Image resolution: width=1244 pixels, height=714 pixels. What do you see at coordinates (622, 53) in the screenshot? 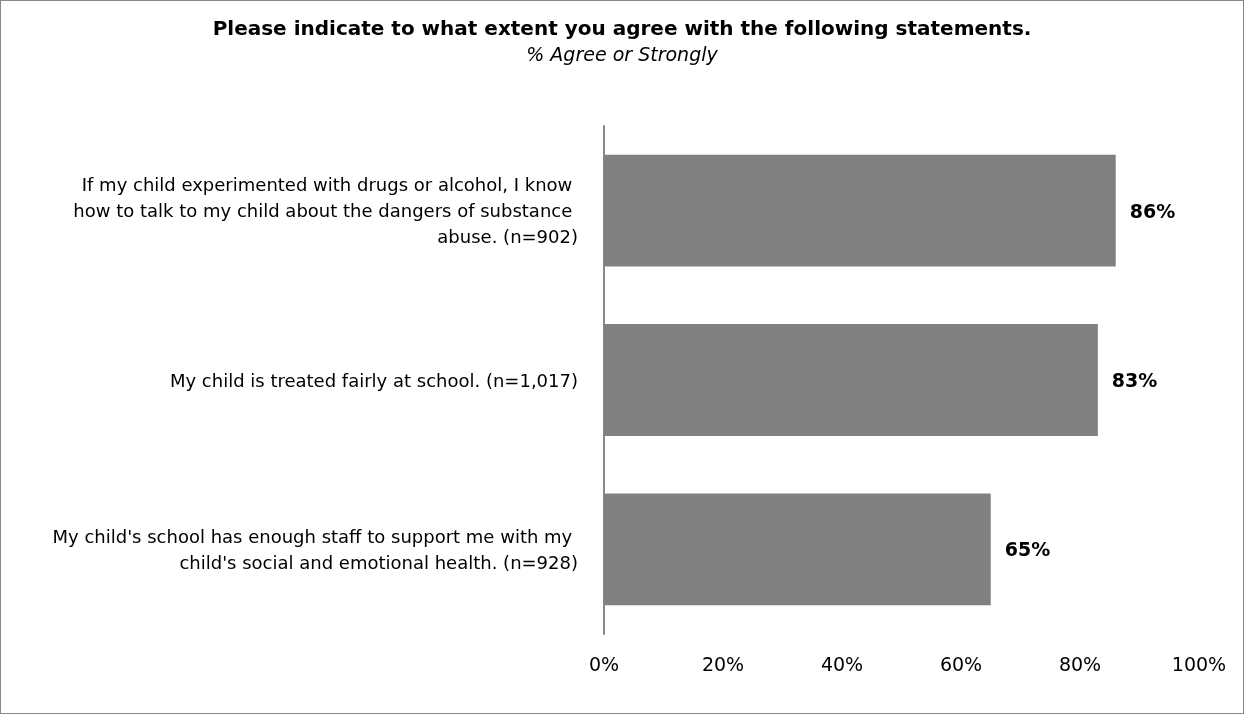
I see `chart-subtitle: % Agree or Strongly` at bounding box center [622, 53].